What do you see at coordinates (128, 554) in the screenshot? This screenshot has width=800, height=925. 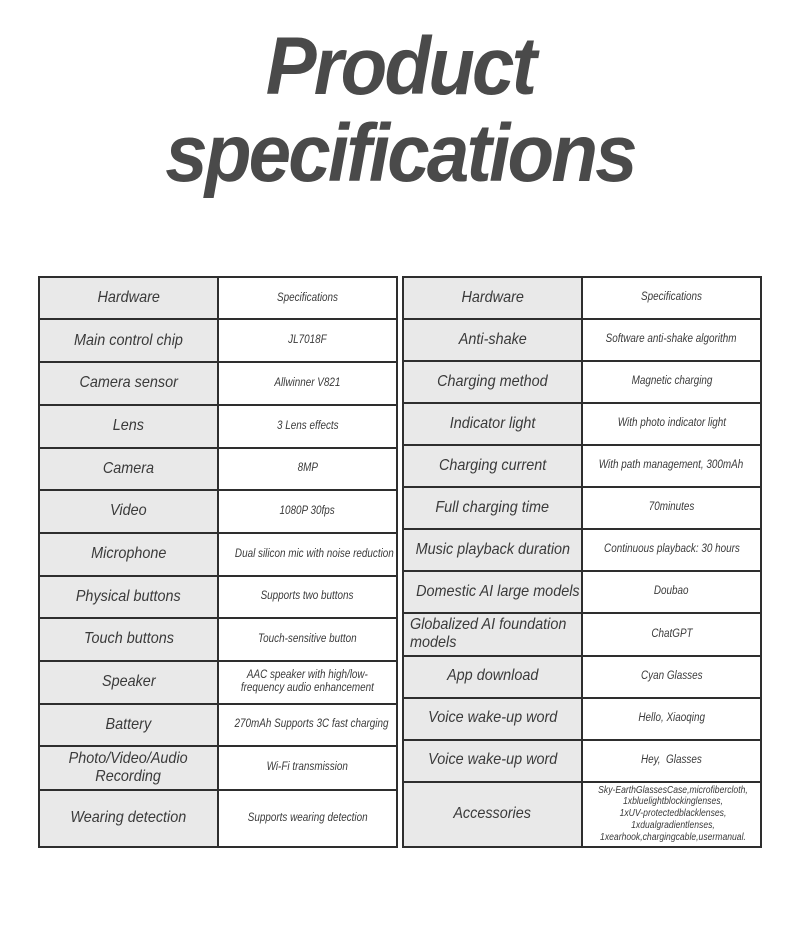 I see `spec-label-cell: Microphone` at bounding box center [128, 554].